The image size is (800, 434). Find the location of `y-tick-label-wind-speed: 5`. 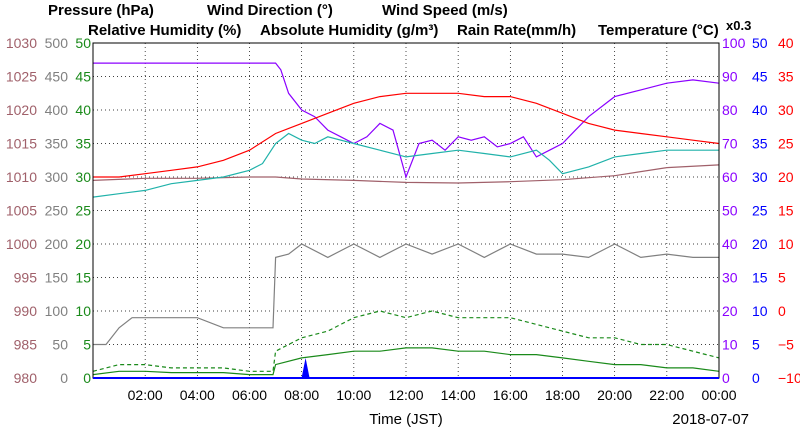

y-tick-label-wind-speed: 5 is located at coordinates (87, 345).